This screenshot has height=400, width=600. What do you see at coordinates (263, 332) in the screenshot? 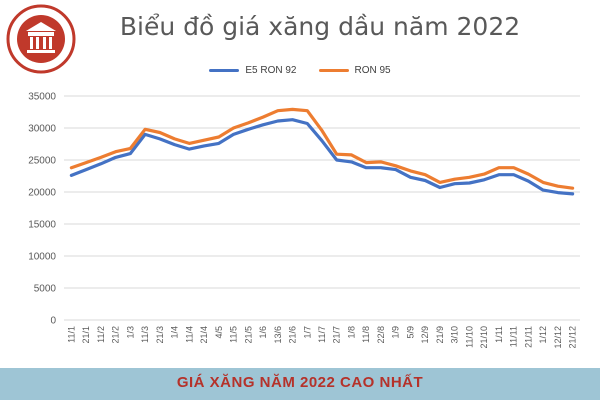
I see `x-tick-label: 1/6` at bounding box center [263, 332].